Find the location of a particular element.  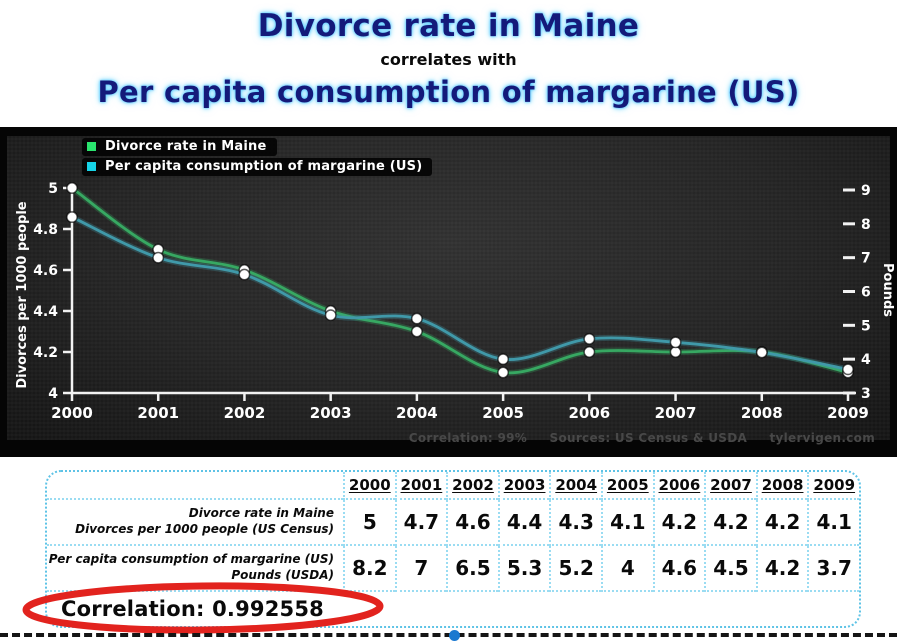

right-axis-tick-label: 4 is located at coordinates (866, 360).